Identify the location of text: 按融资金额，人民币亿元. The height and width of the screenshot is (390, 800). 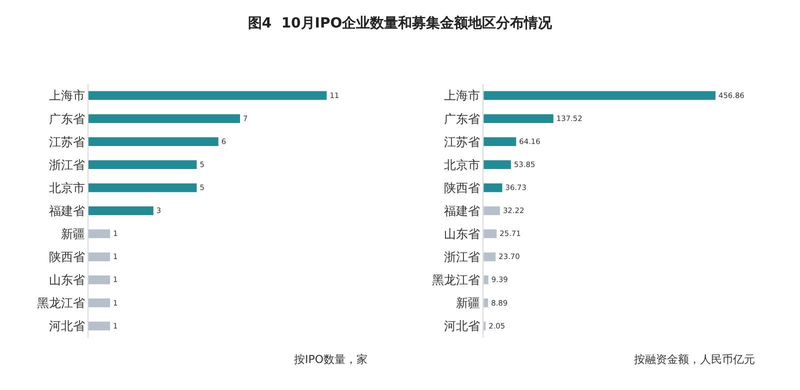
(694, 359).